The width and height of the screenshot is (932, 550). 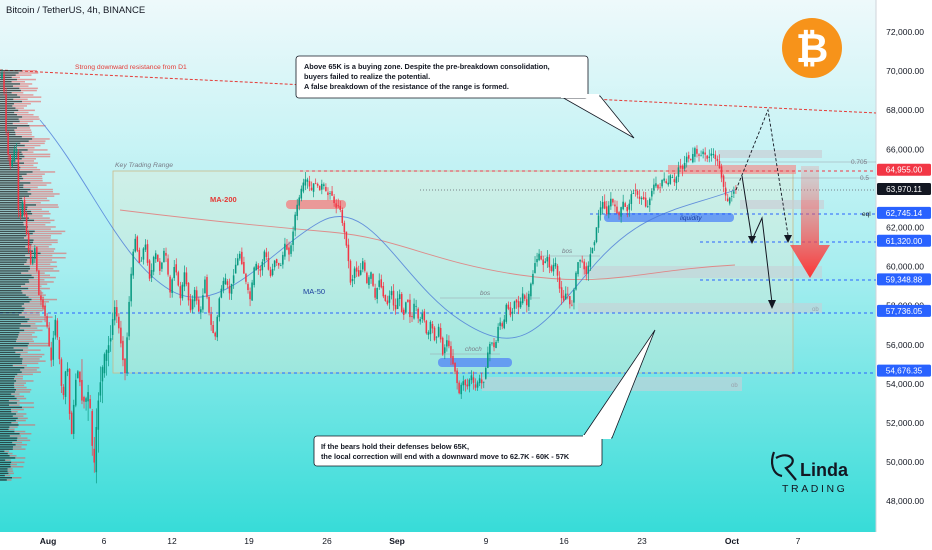 I want to click on price-tick-label: 66,000.00, so click(x=905, y=149).